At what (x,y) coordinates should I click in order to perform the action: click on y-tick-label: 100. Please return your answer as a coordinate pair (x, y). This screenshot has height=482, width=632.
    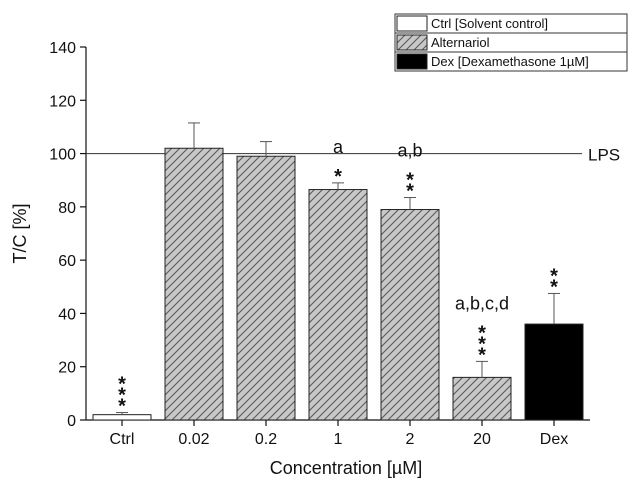
    Looking at the image, I should click on (62, 155).